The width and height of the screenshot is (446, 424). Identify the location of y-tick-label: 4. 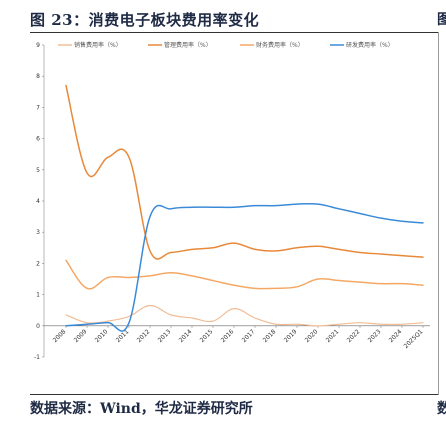
(38, 201).